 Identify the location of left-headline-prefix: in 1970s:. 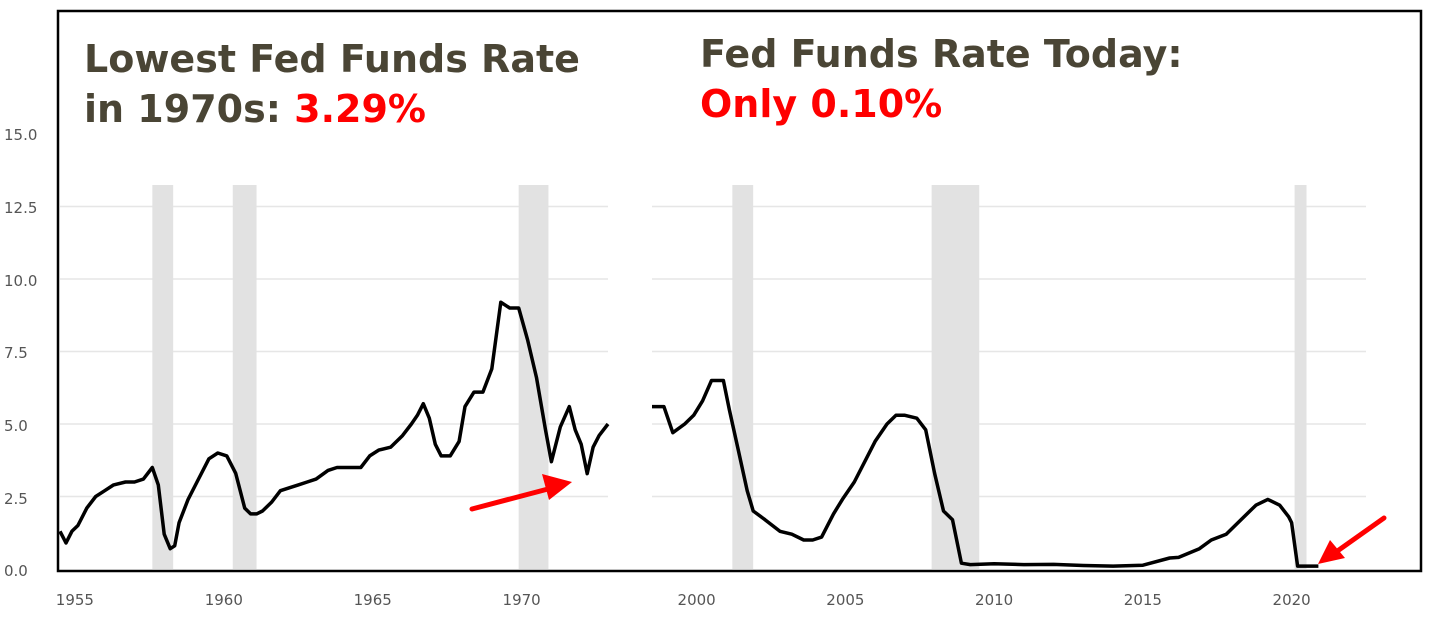
(189, 109).